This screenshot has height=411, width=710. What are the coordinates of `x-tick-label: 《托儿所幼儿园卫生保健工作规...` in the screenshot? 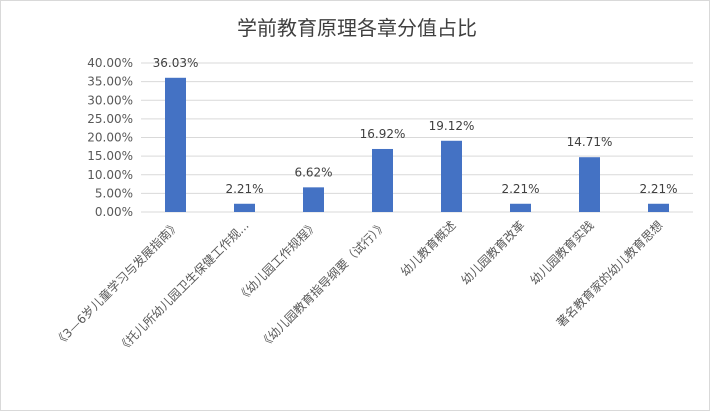 It's located at (182, 286).